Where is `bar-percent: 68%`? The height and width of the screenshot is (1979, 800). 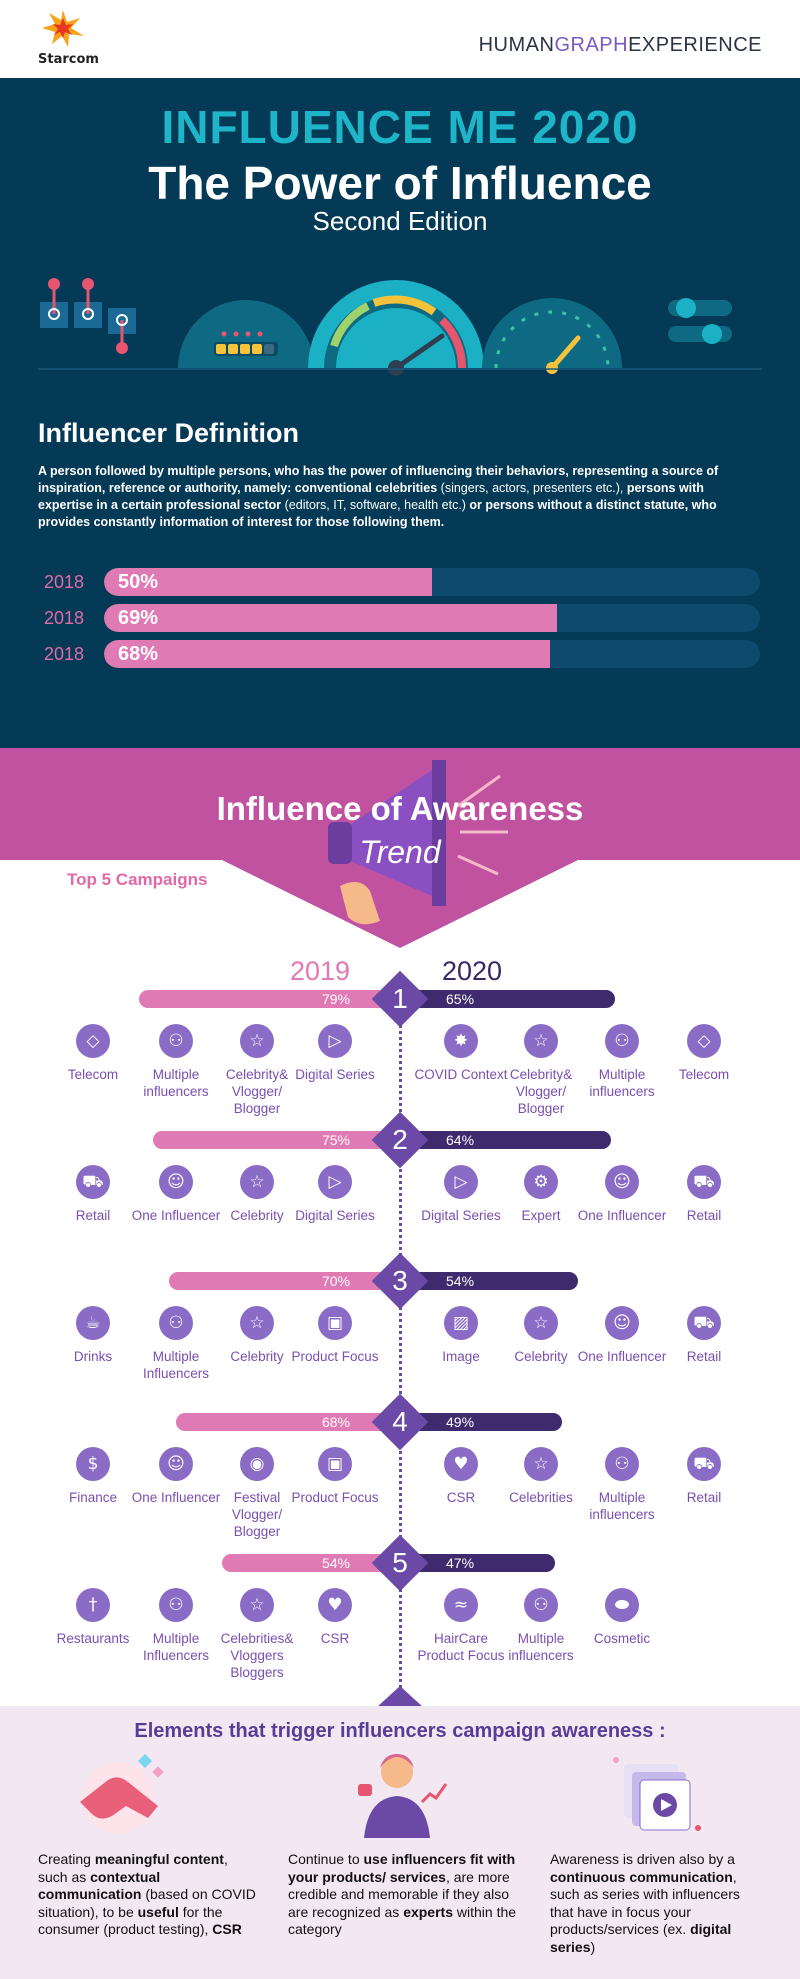
bar-percent: 68% is located at coordinates (138, 654).